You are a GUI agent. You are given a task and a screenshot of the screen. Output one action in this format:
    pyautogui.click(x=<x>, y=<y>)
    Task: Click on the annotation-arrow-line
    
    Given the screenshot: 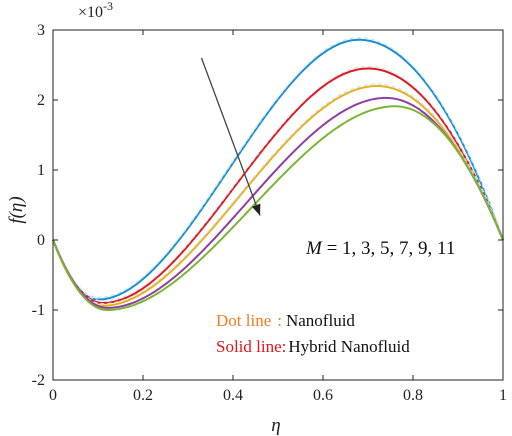 What is the action you would take?
    pyautogui.click(x=230, y=136)
    